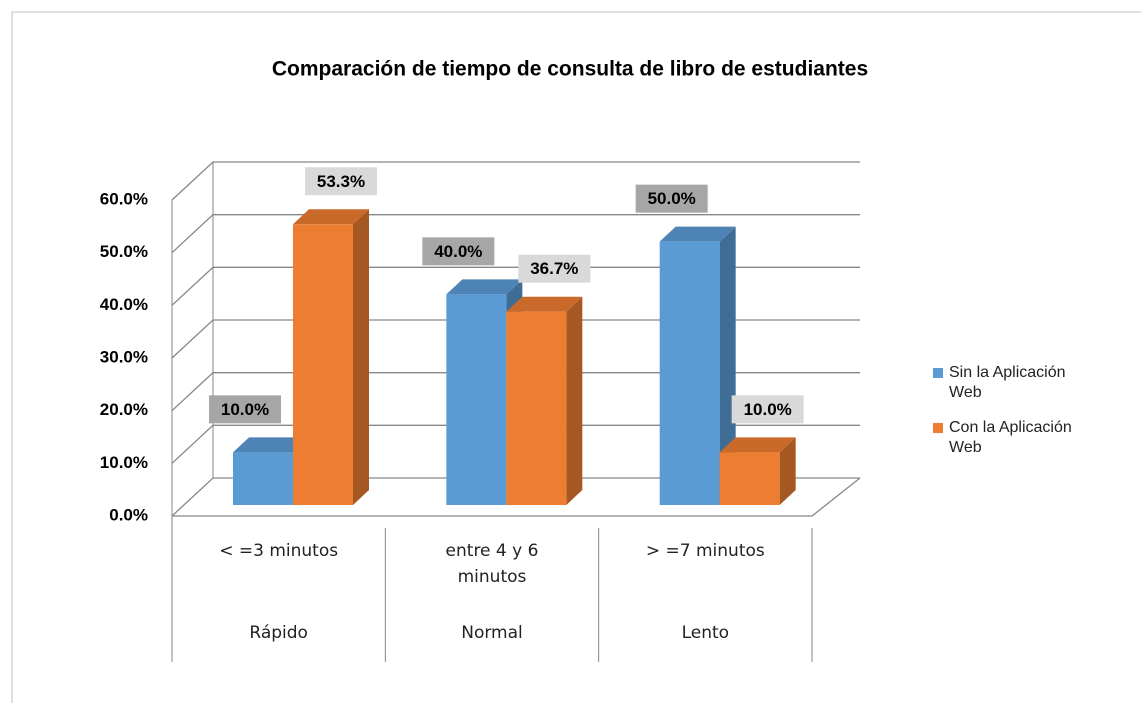 Image resolution: width=1141 pixels, height=703 pixels. I want to click on group-label: Lento, so click(705, 633).